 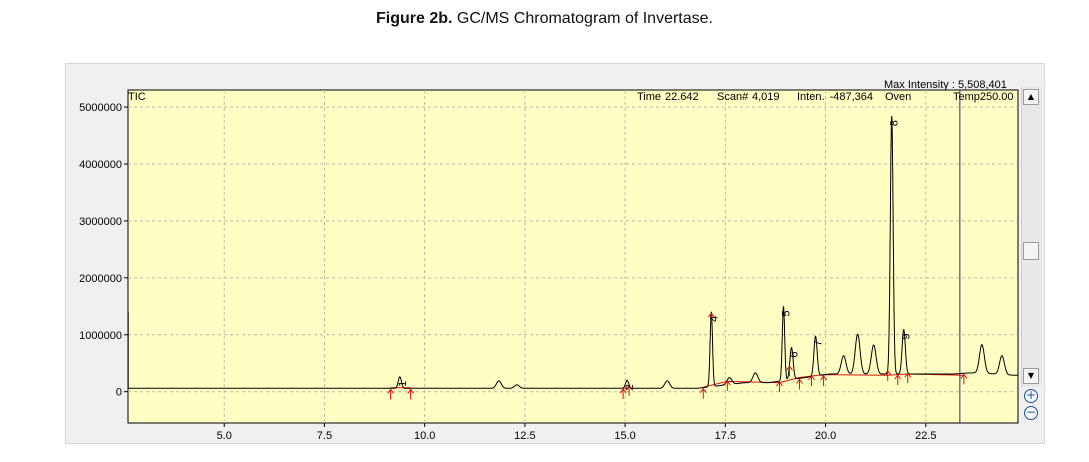 What do you see at coordinates (945, 85) in the screenshot?
I see `max-intensity: Max Intensity : 5,508,401` at bounding box center [945, 85].